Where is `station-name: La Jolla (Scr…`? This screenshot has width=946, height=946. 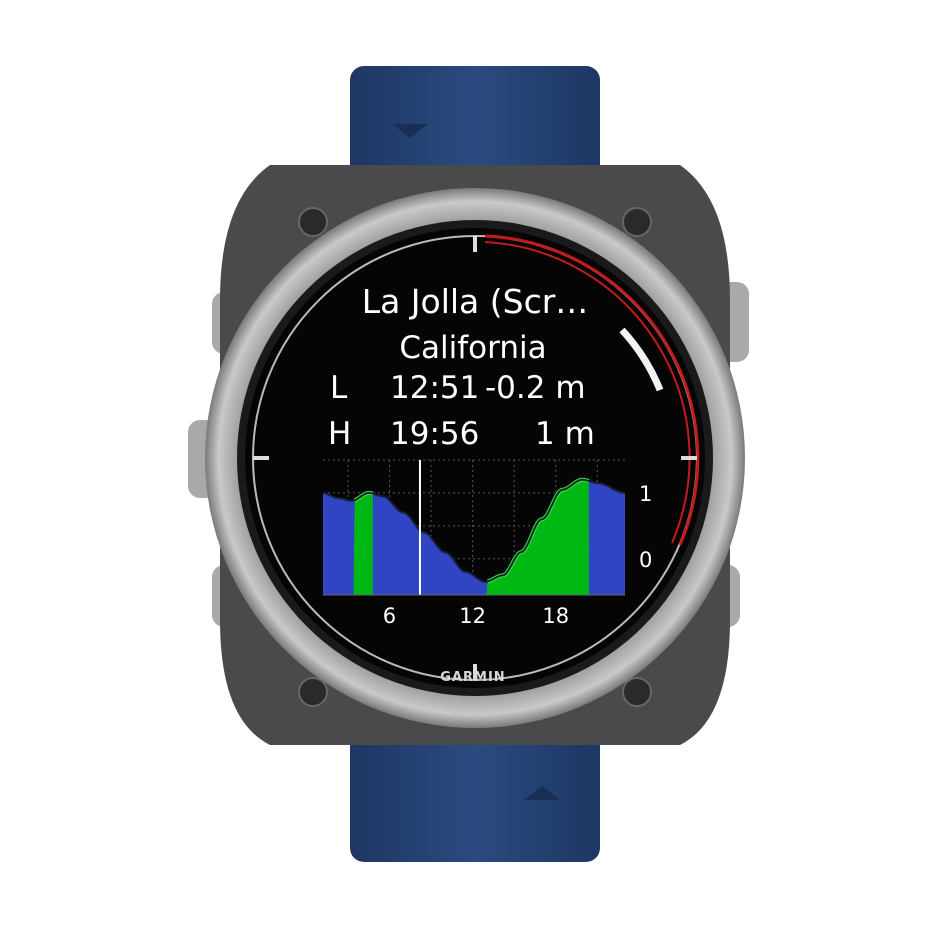
station-name: La Jolla (Scr… is located at coordinates (475, 301).